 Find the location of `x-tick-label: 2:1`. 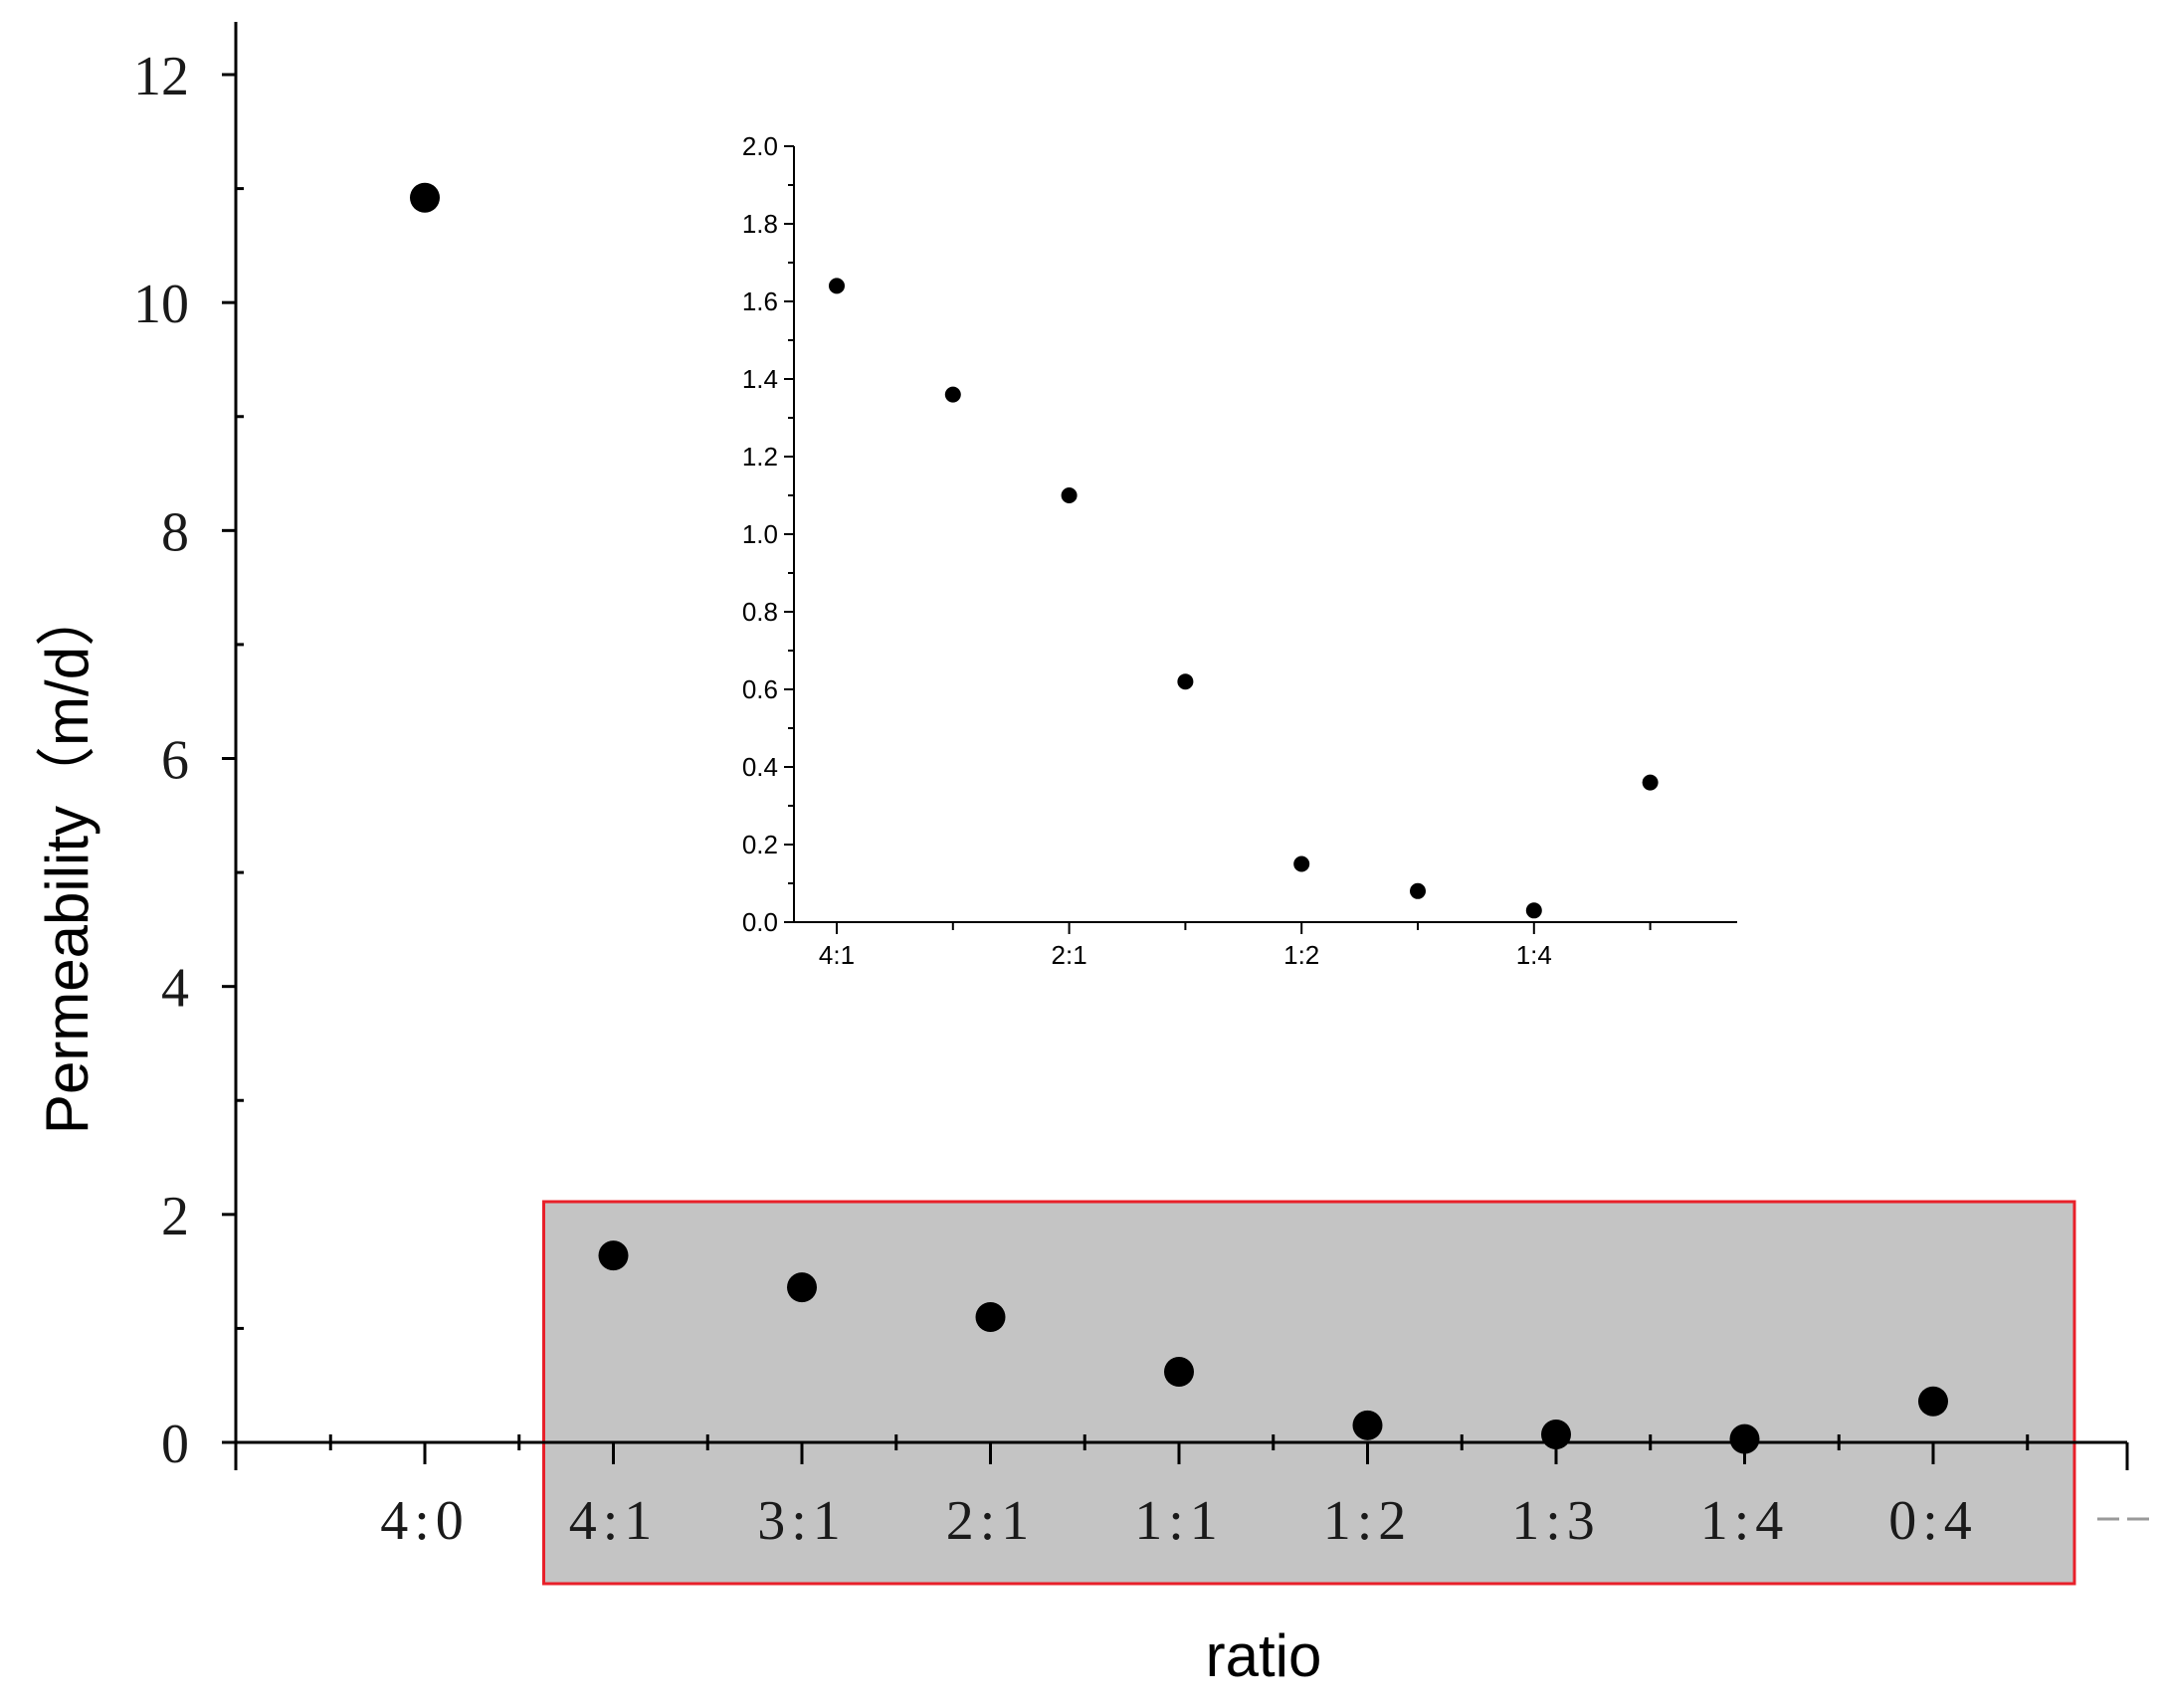

x-tick-label: 2:1 is located at coordinates (991, 1521).